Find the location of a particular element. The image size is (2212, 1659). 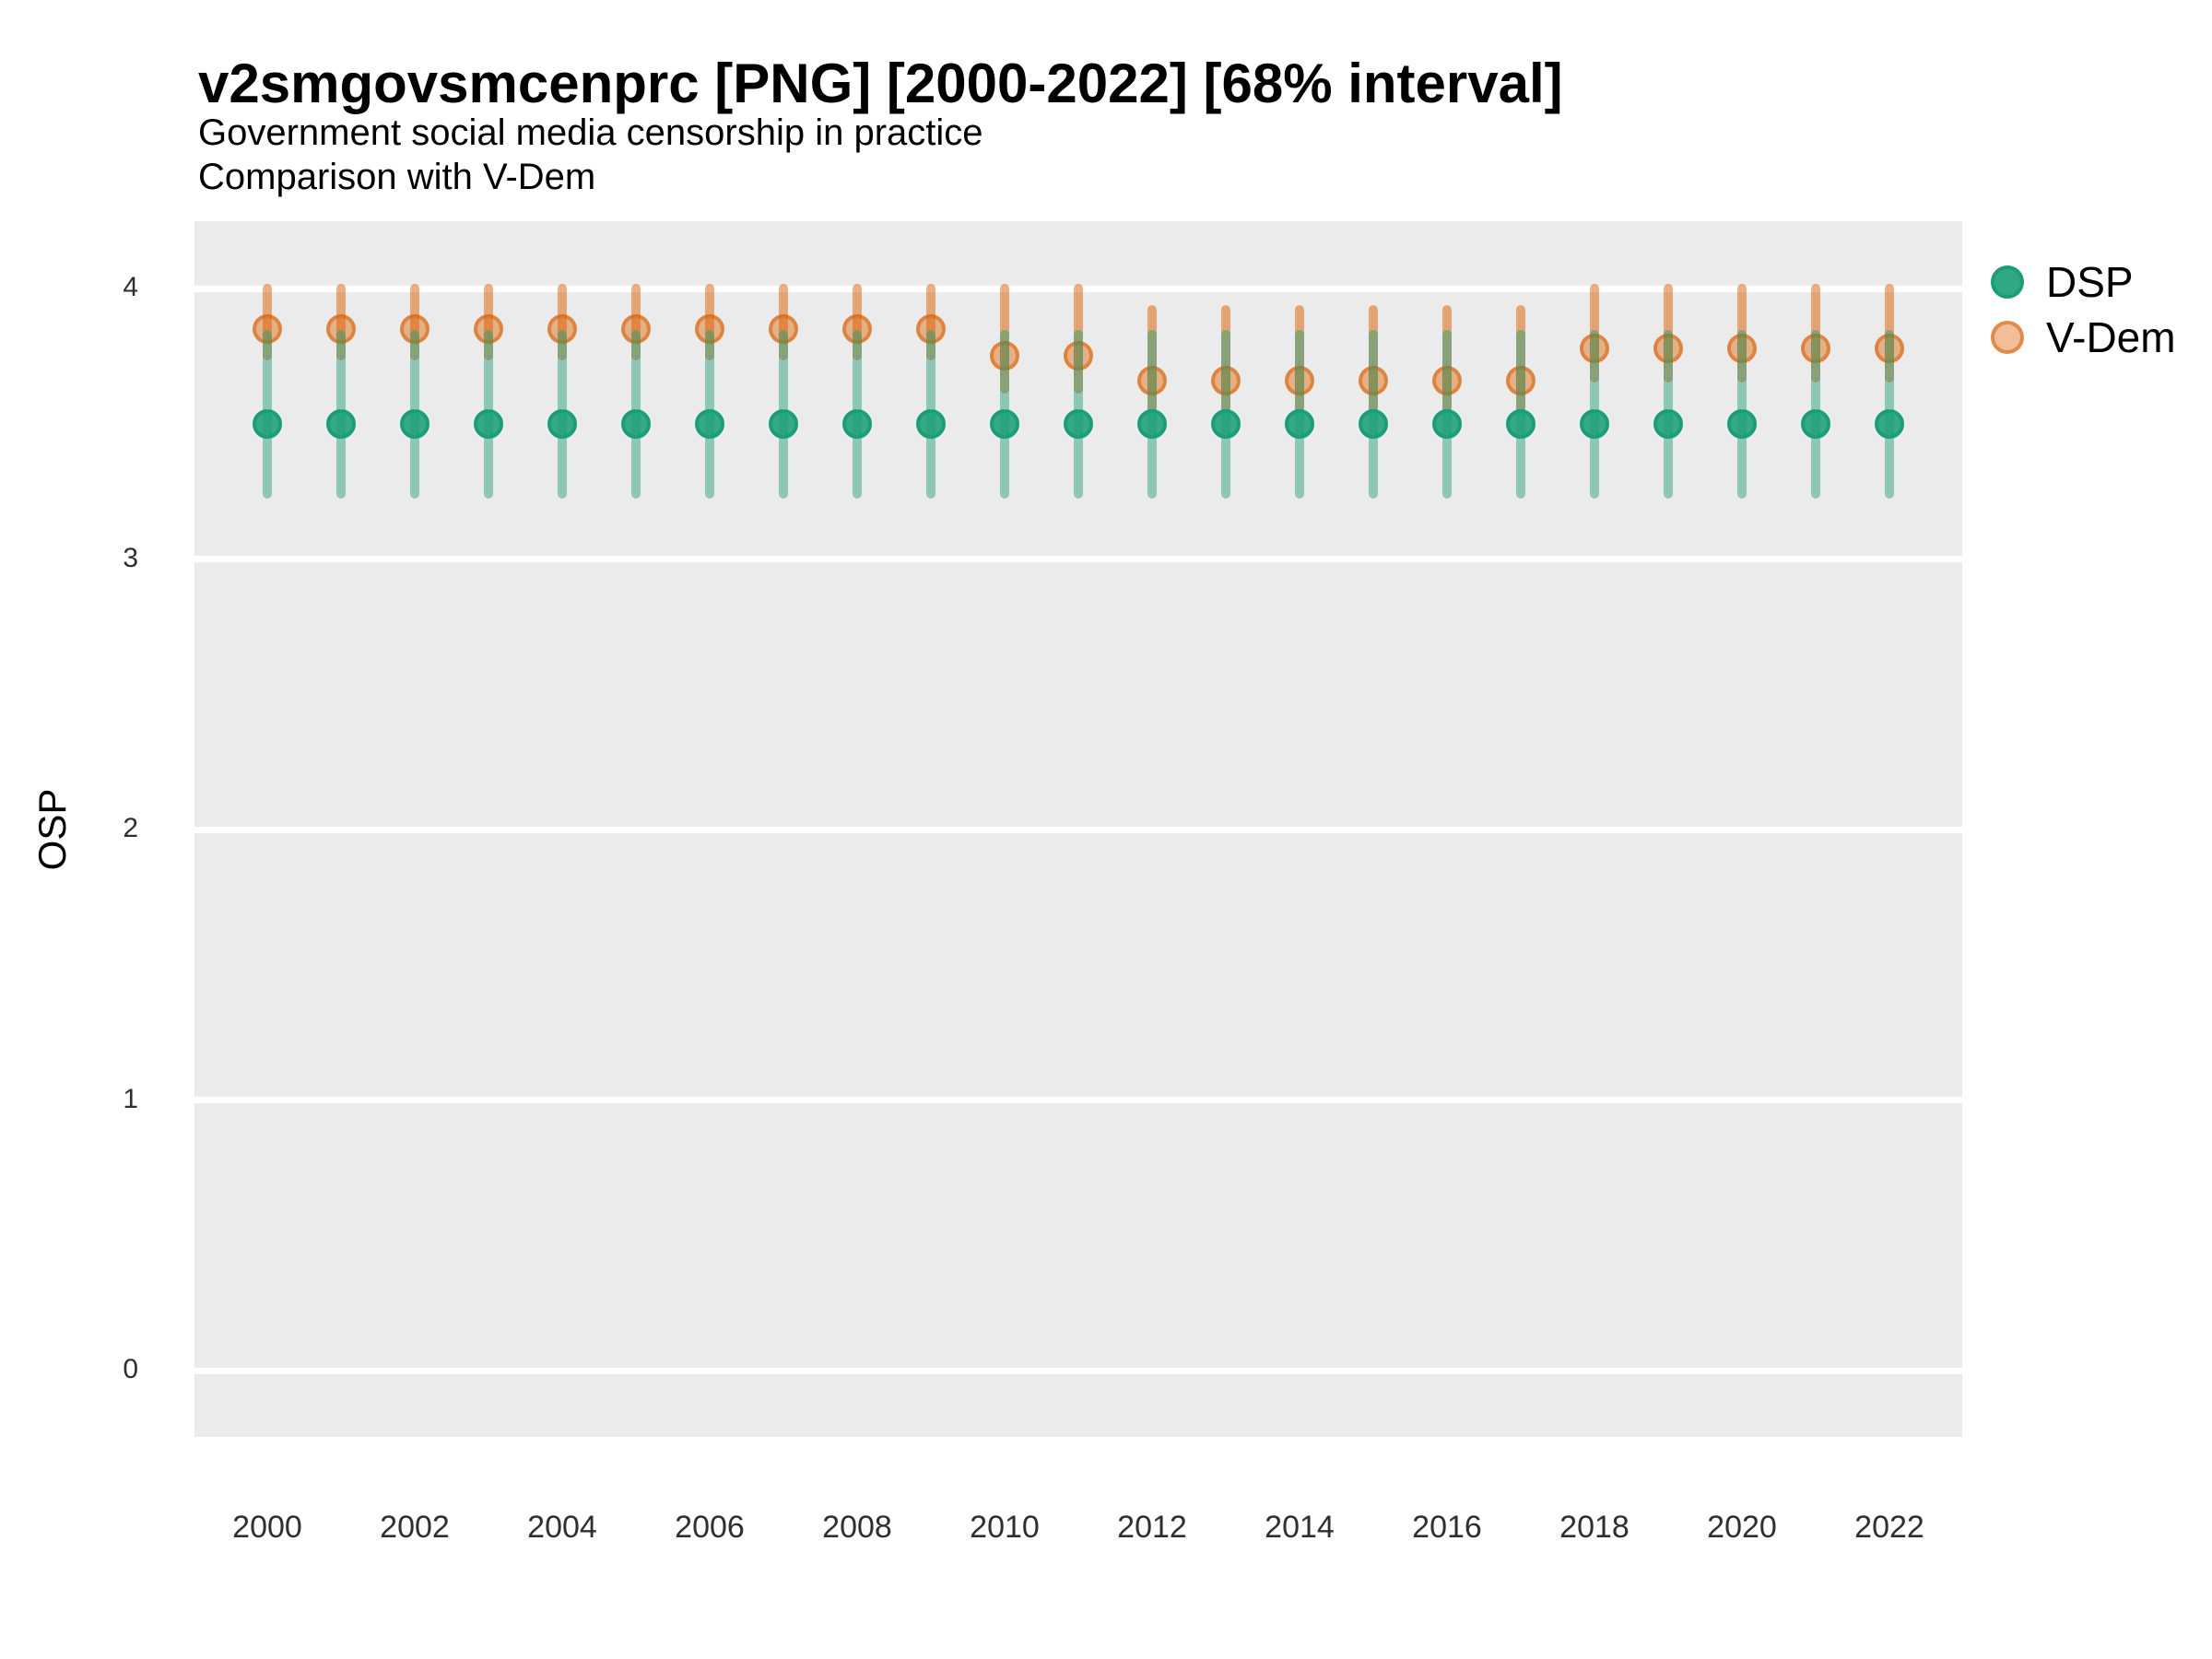

x-tick-label: 2002 is located at coordinates (415, 1527).